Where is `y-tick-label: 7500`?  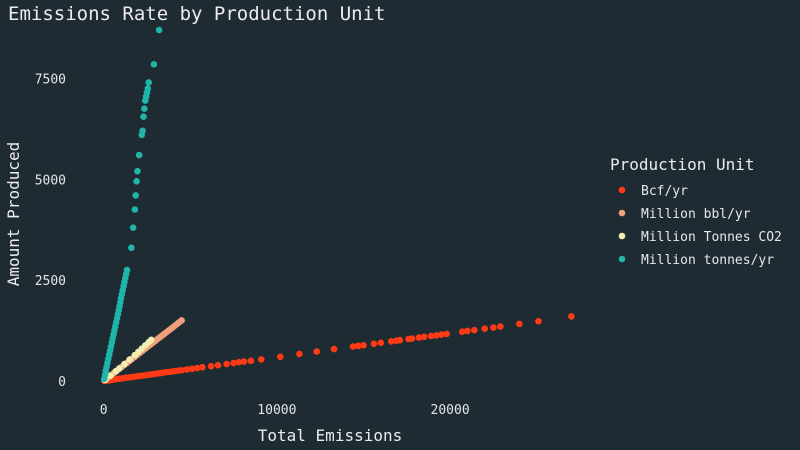 y-tick-label: 7500 is located at coordinates (50, 79).